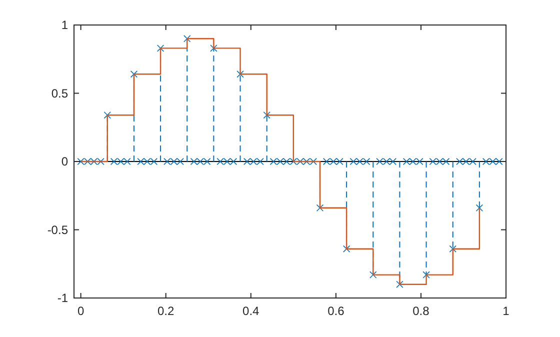  Describe the element at coordinates (59, 93) in the screenshot. I see `y-tick-label: 0.5` at that location.